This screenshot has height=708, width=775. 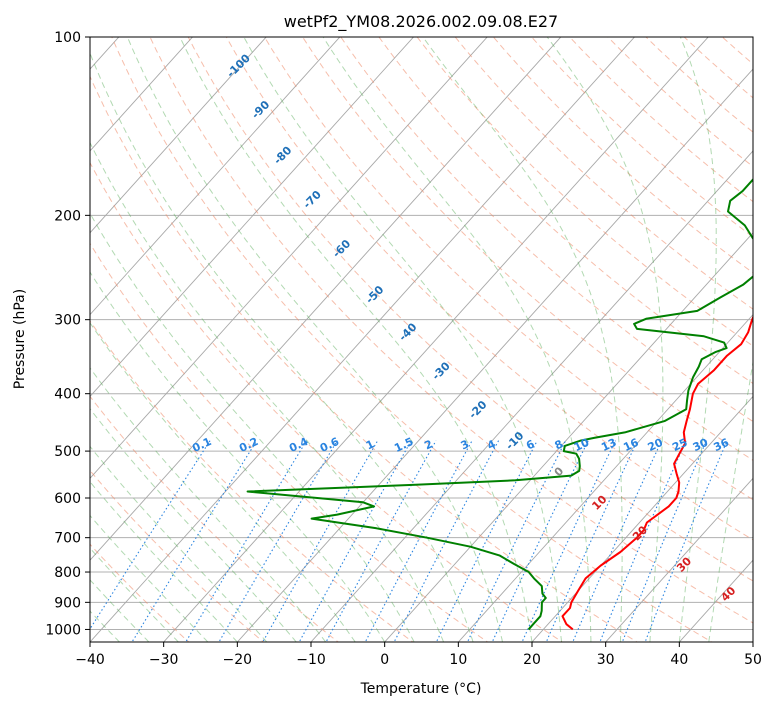 I want to click on chart-title: wetPf2_YM08.2026.002.09.08.E27, so click(x=421, y=22).